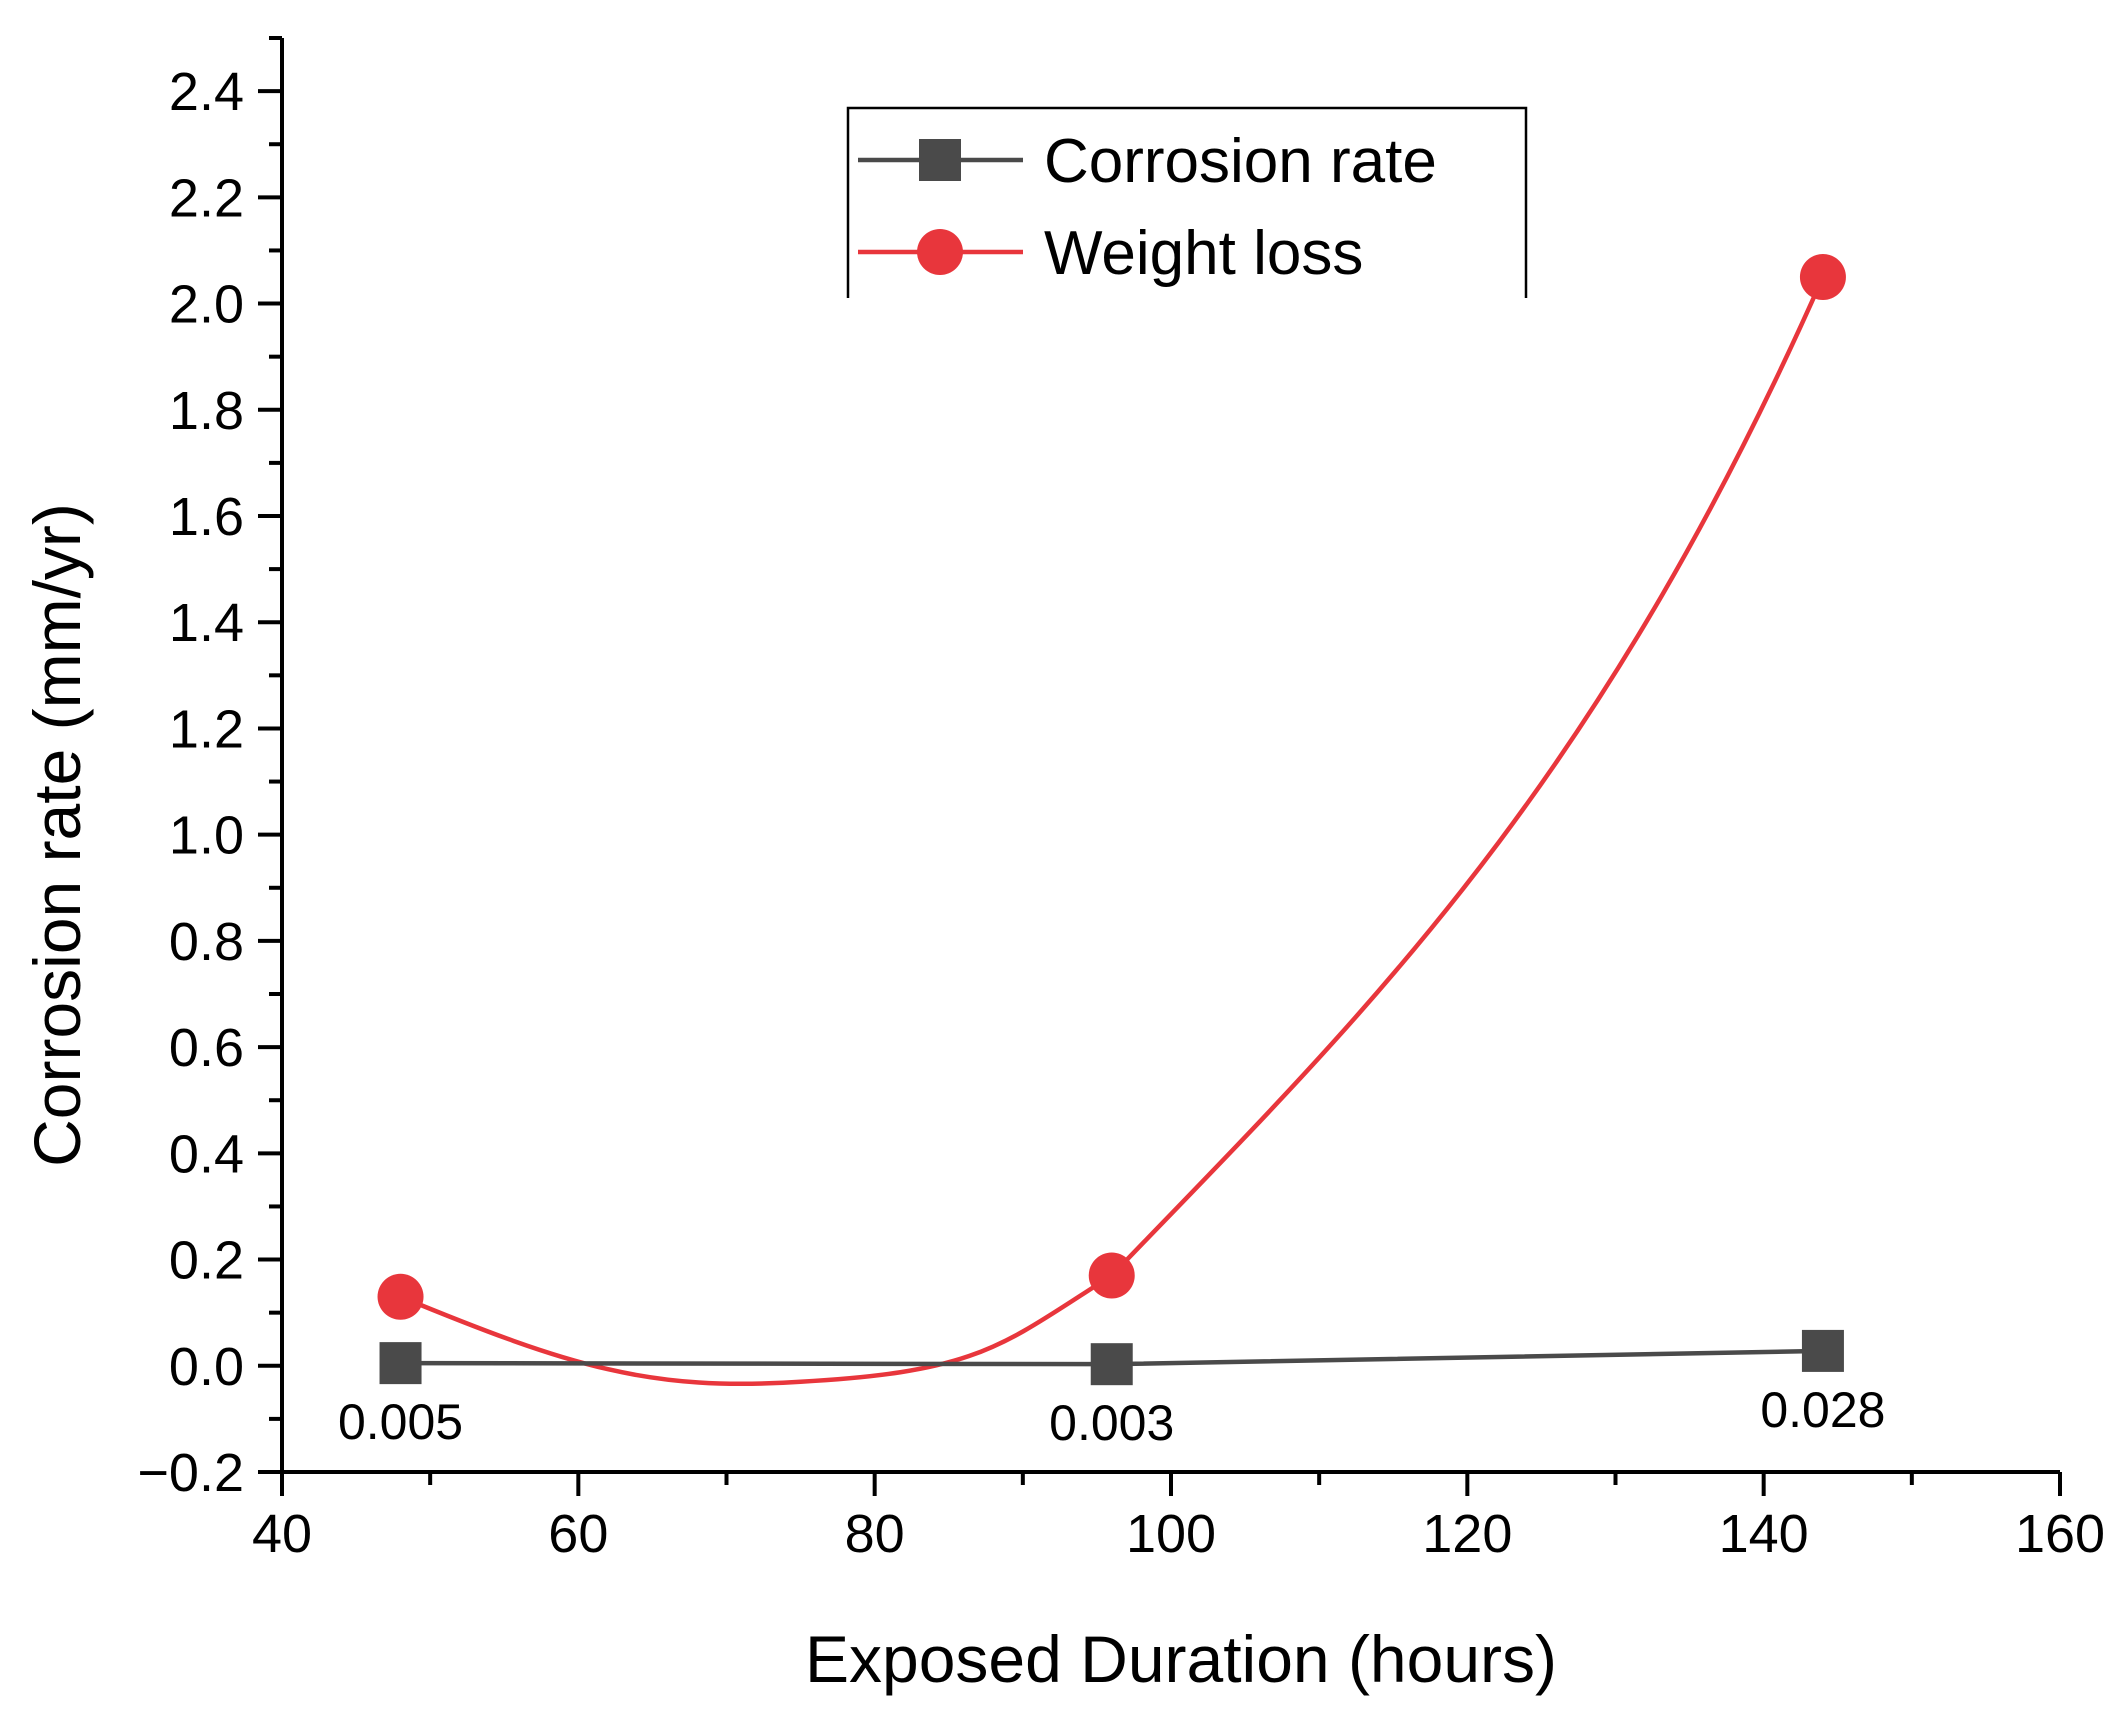 The width and height of the screenshot is (2128, 1718). Describe the element at coordinates (1187, 202) in the screenshot. I see `legend: Corrosion rate Weight loss` at that location.